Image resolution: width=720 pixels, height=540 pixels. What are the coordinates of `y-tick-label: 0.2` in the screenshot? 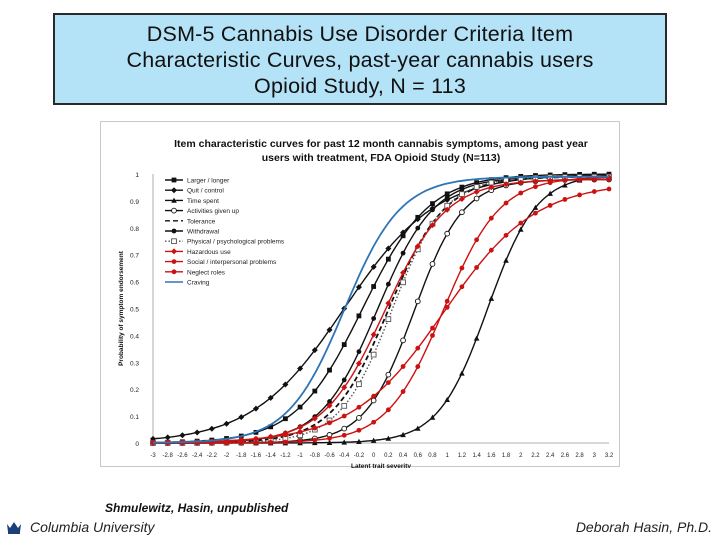 It's located at (134, 390).